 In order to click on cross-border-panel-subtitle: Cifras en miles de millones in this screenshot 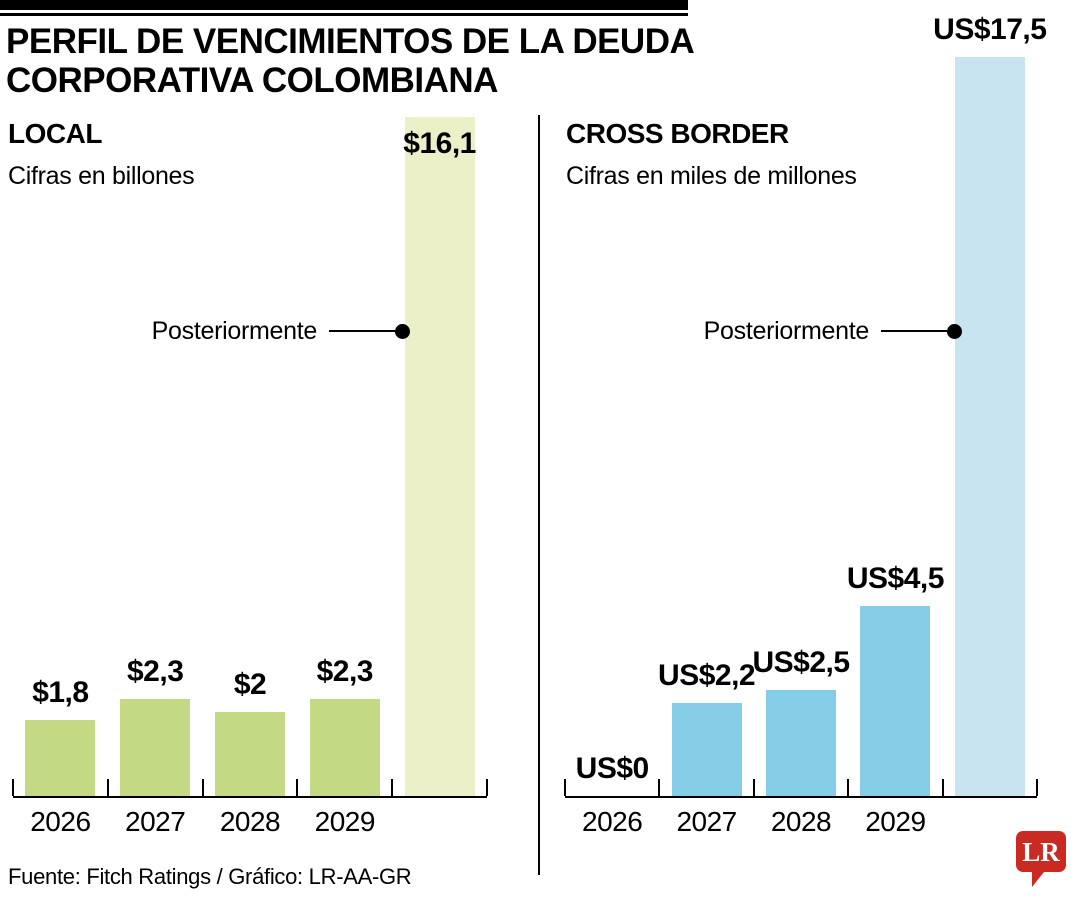, I will do `click(711, 176)`.